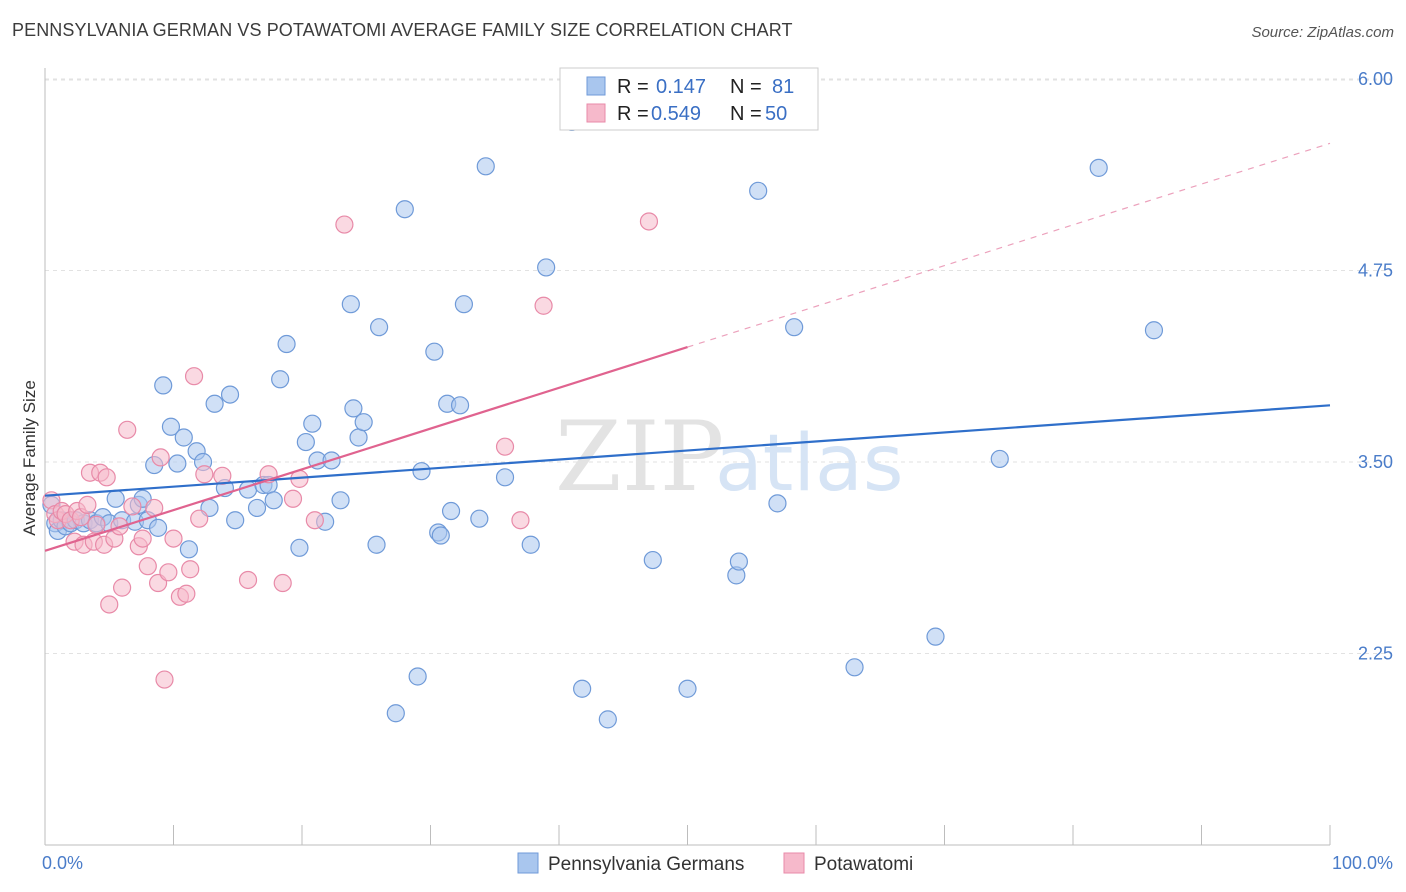 This screenshot has height=892, width=1406. I want to click on legend-n-value-2: 50, so click(776, 114).